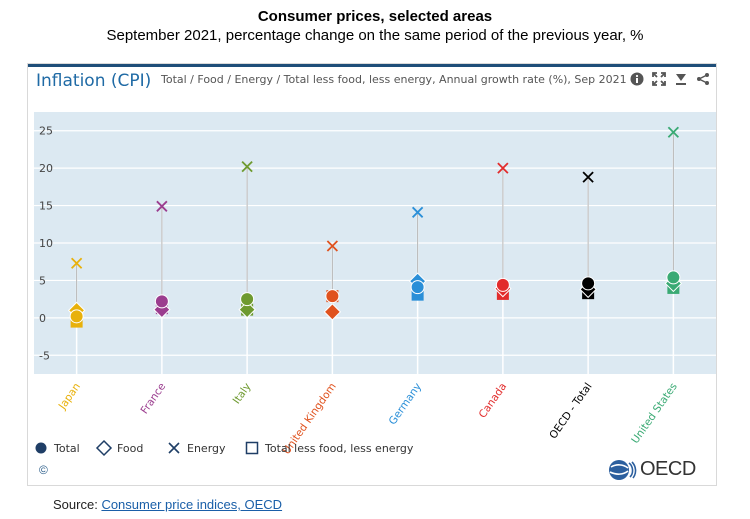 The height and width of the screenshot is (519, 750). I want to click on x-tick-label: Japan, so click(69, 397).